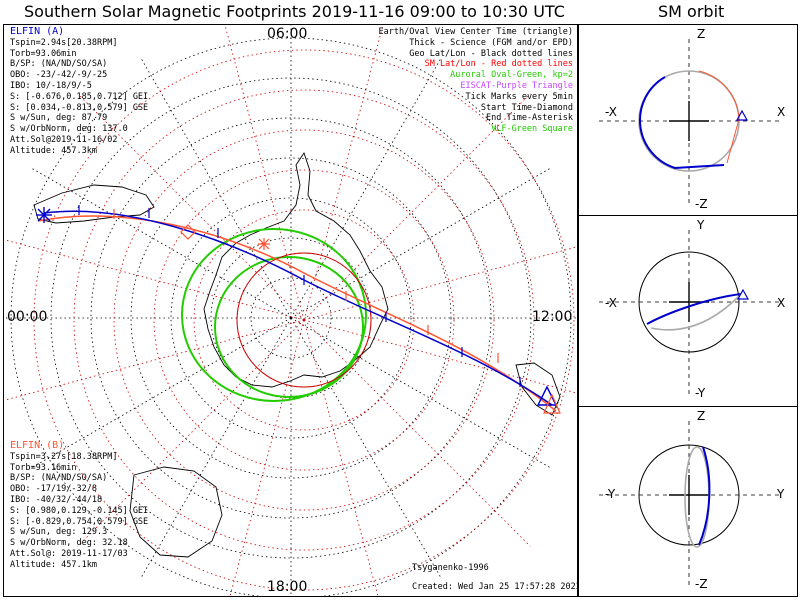  What do you see at coordinates (43, 467) in the screenshot?
I see `elfin-b-line: Torb=93.16min` at bounding box center [43, 467].